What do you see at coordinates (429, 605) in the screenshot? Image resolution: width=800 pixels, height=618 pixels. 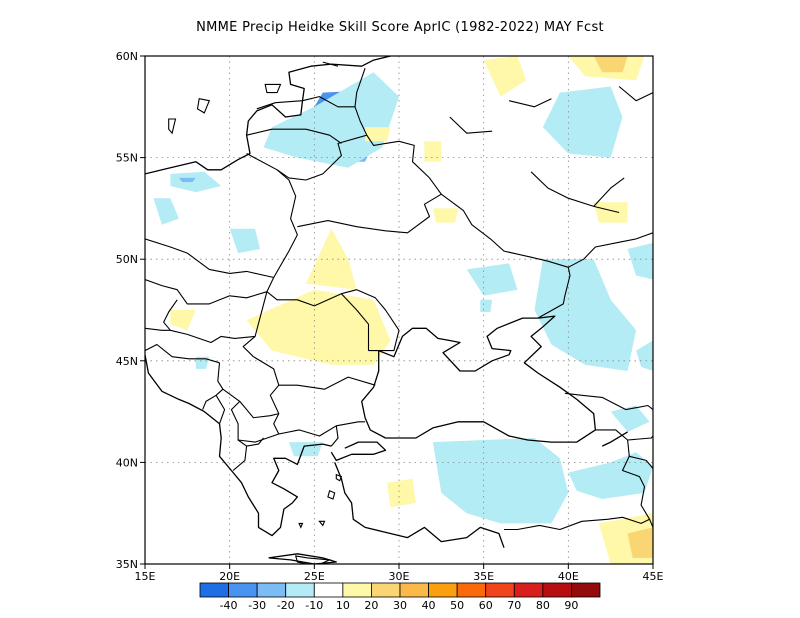 I see `colorbar-label: 40` at bounding box center [429, 605].